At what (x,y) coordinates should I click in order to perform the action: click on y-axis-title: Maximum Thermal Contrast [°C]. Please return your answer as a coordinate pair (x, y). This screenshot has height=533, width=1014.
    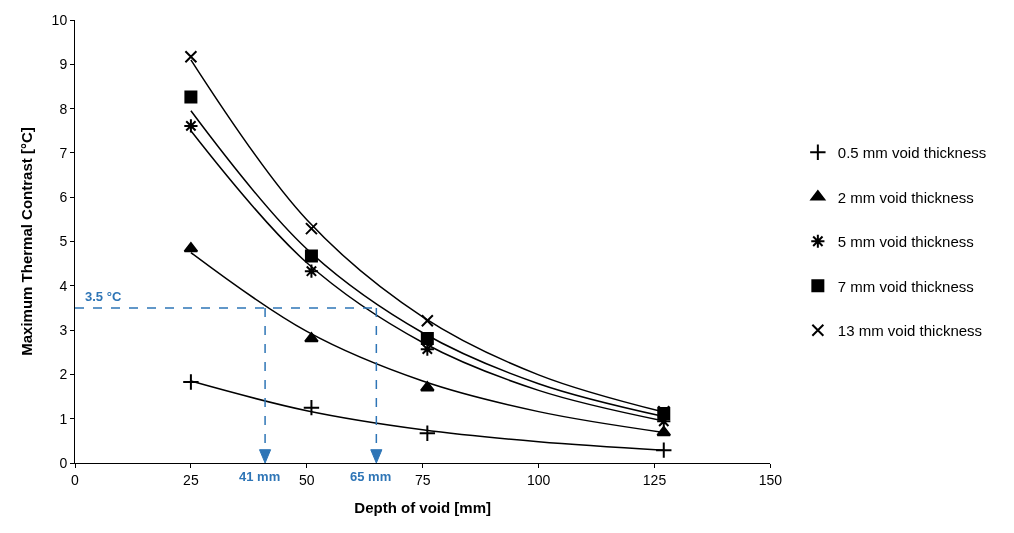
    Looking at the image, I should click on (26, 241).